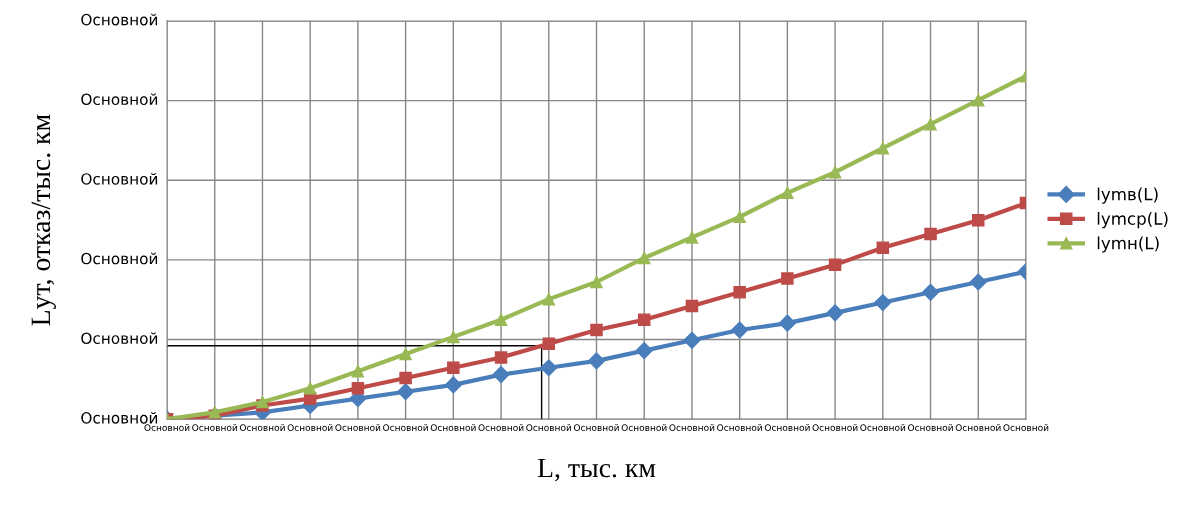 The height and width of the screenshot is (524, 1193). Describe the element at coordinates (43, 220) in the screenshot. I see `y-axis-title: Lут, отказ/тыс. км` at that location.